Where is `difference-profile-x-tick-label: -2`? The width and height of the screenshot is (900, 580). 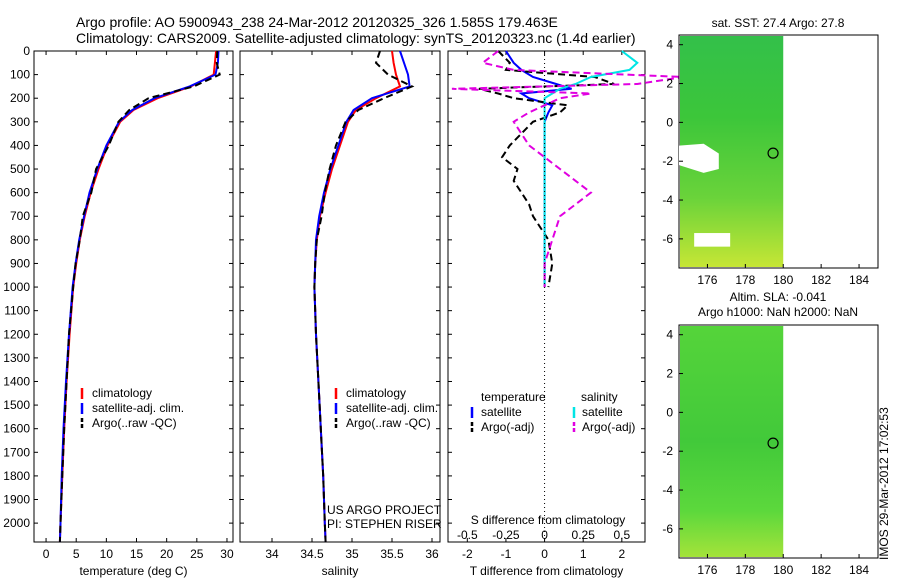 difference-profile-x-tick-label: -2 is located at coordinates (467, 554).